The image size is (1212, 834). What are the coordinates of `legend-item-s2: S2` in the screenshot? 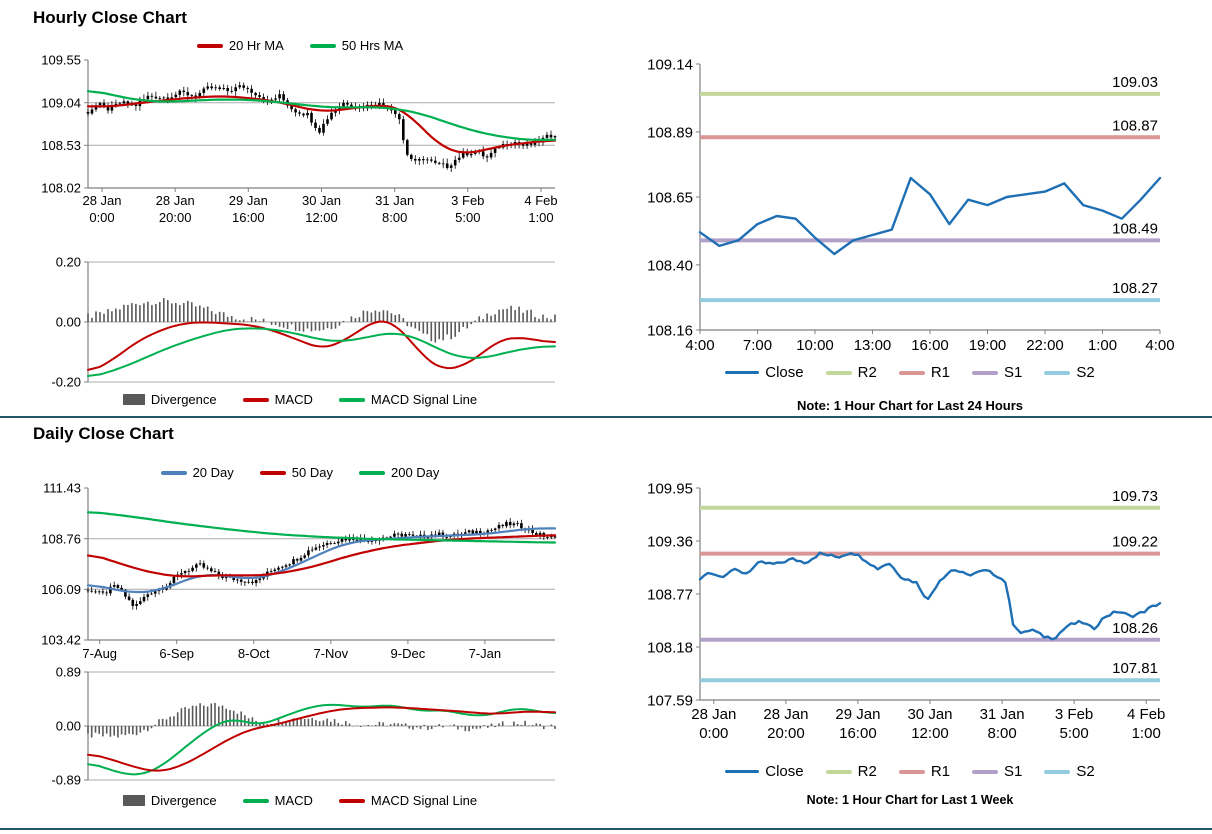 It's located at (1069, 771).